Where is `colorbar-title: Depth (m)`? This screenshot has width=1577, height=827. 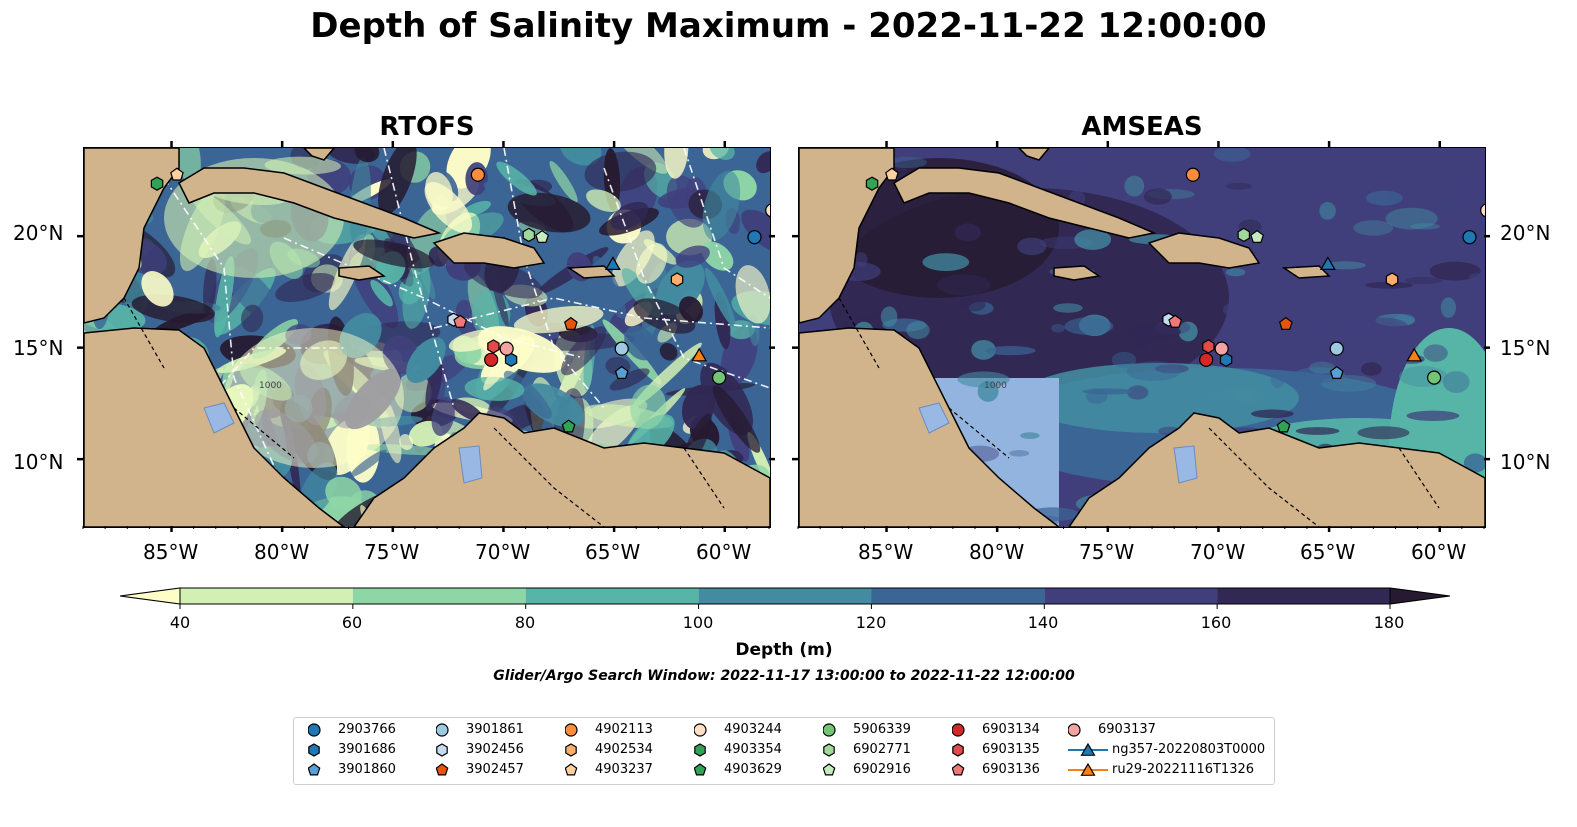
colorbar-title: Depth (m) is located at coordinates (784, 650).